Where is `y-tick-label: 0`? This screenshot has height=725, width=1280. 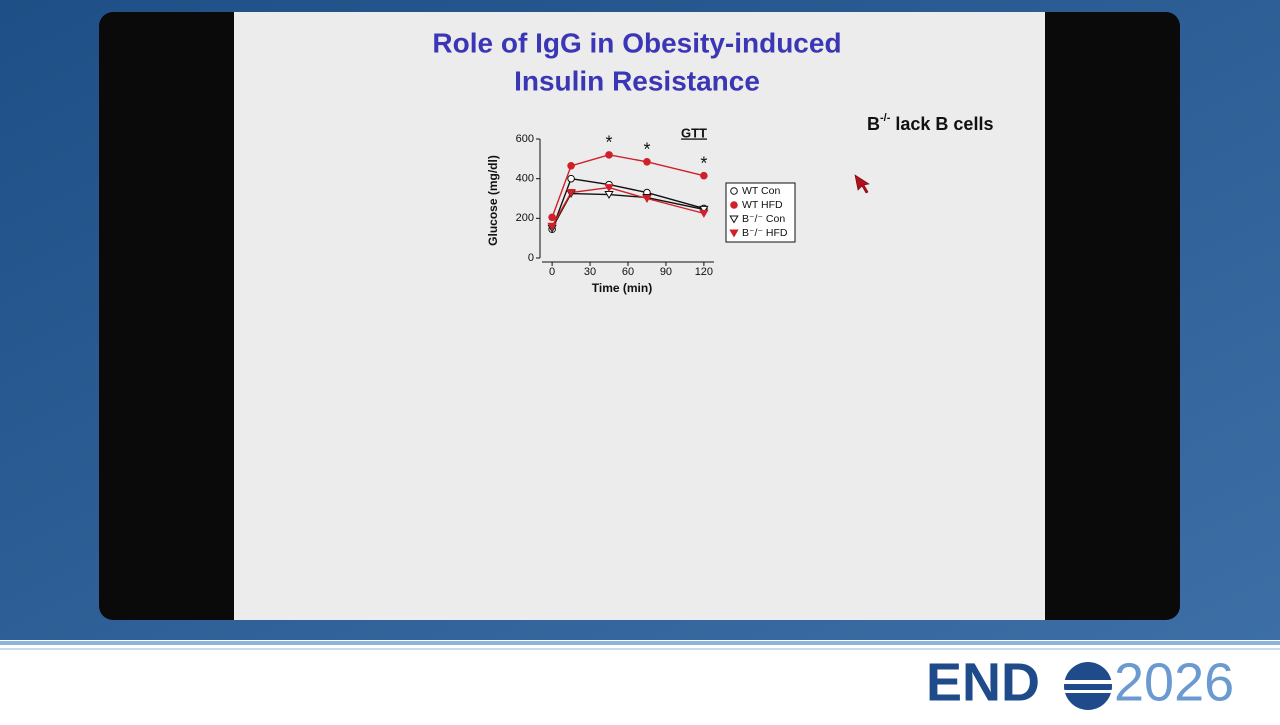
y-tick-label: 0 is located at coordinates (531, 258).